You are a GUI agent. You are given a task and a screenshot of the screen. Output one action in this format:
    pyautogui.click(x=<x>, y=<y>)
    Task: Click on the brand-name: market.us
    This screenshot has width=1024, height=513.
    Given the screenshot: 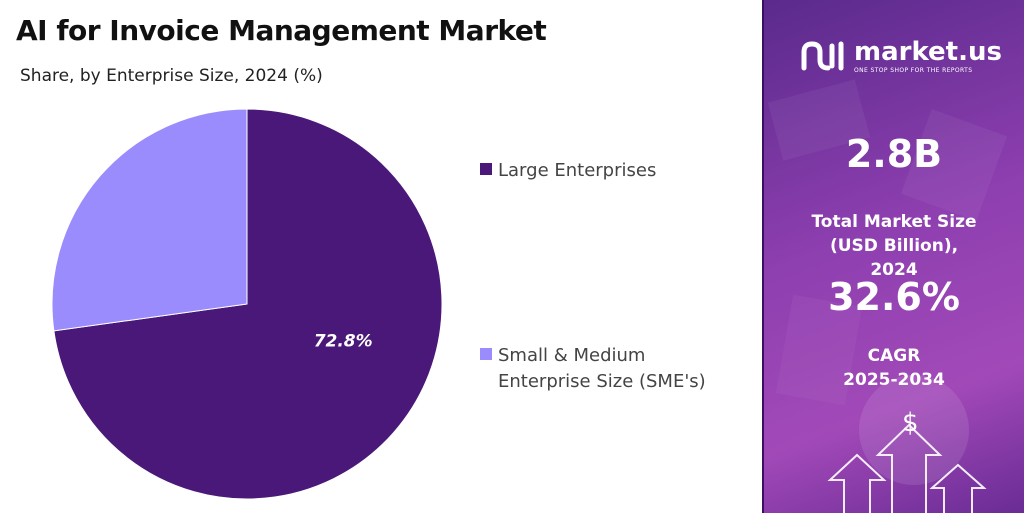 What is the action you would take?
    pyautogui.click(x=928, y=51)
    